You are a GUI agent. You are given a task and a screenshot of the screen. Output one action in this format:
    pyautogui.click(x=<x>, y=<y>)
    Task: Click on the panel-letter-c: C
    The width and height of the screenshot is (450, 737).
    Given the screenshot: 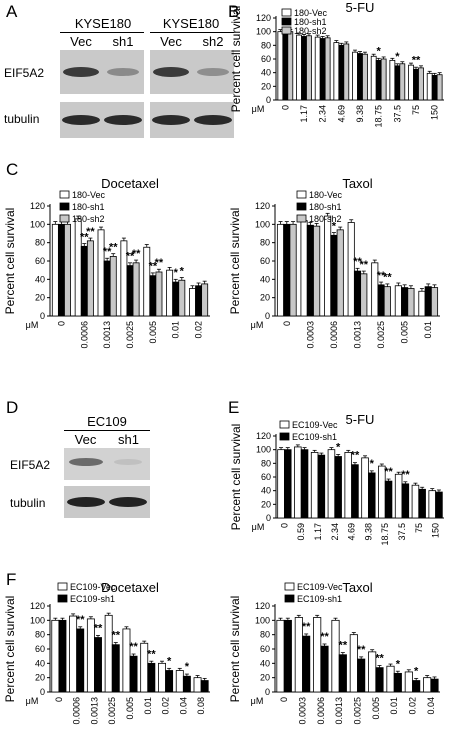 What is the action you would take?
    pyautogui.click(x=12, y=169)
    